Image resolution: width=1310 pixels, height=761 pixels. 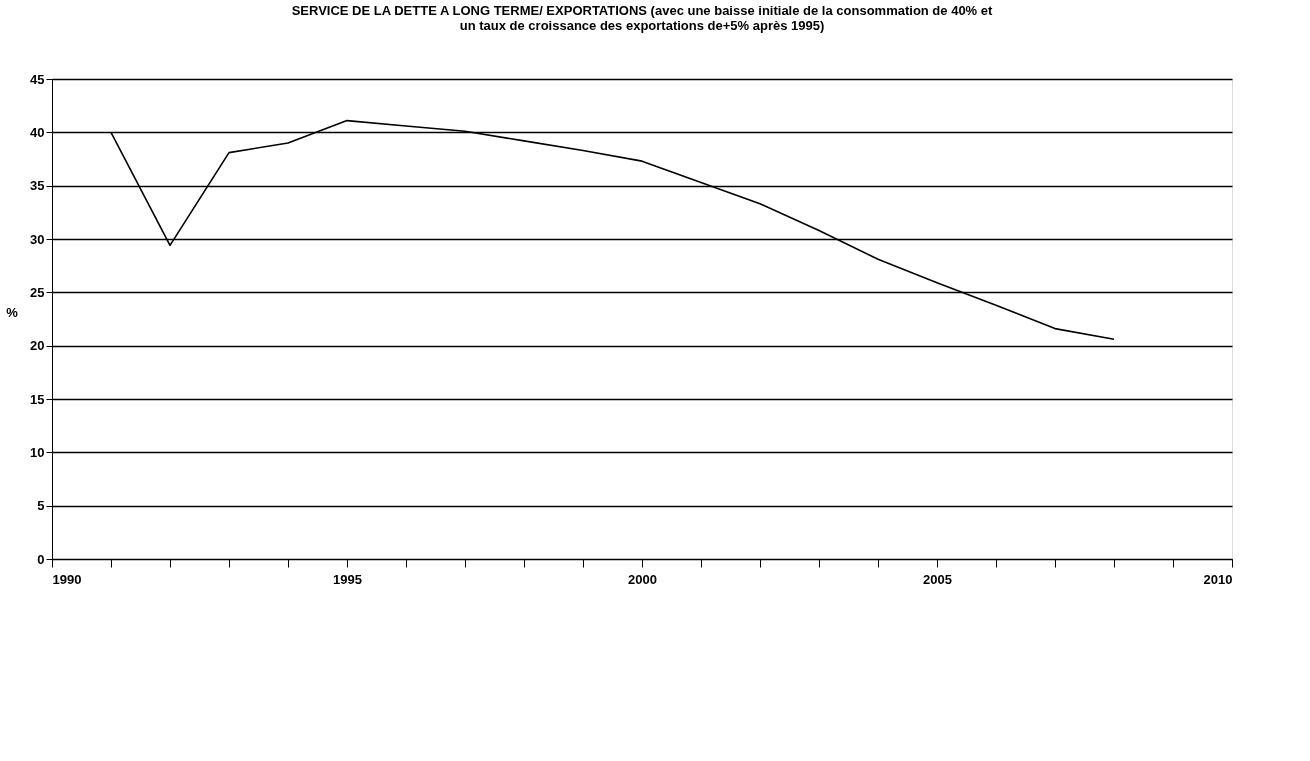 I want to click on y-tick-label: 40, so click(x=37, y=132).